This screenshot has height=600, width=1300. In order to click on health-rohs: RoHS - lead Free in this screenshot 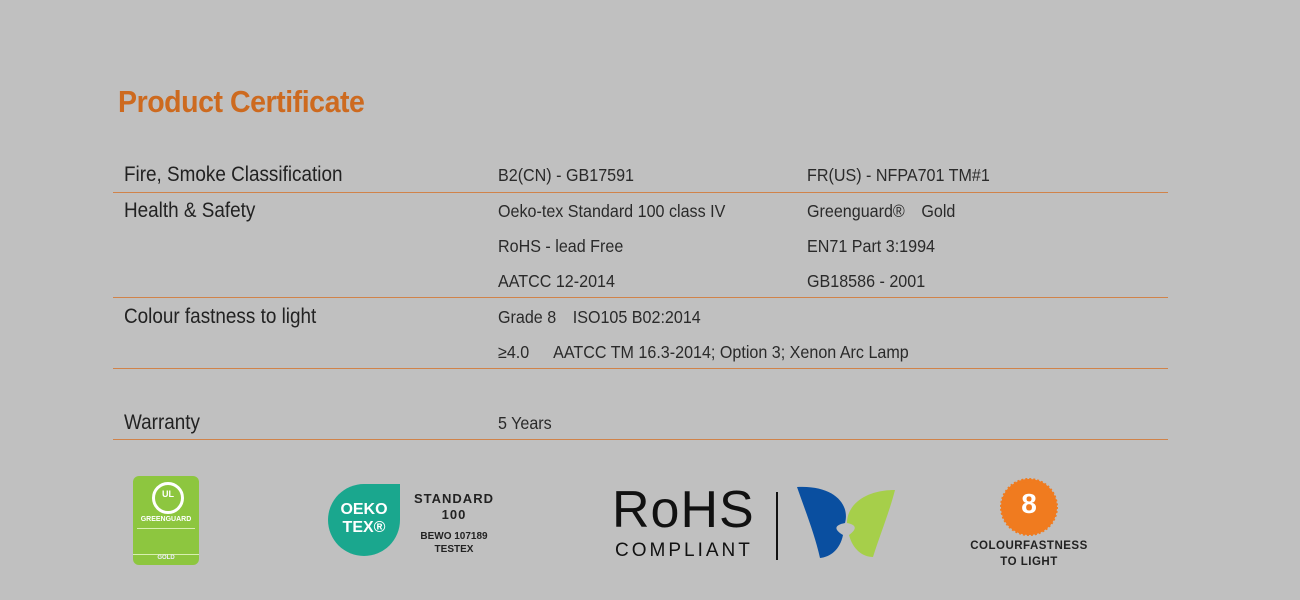, I will do `click(561, 246)`.